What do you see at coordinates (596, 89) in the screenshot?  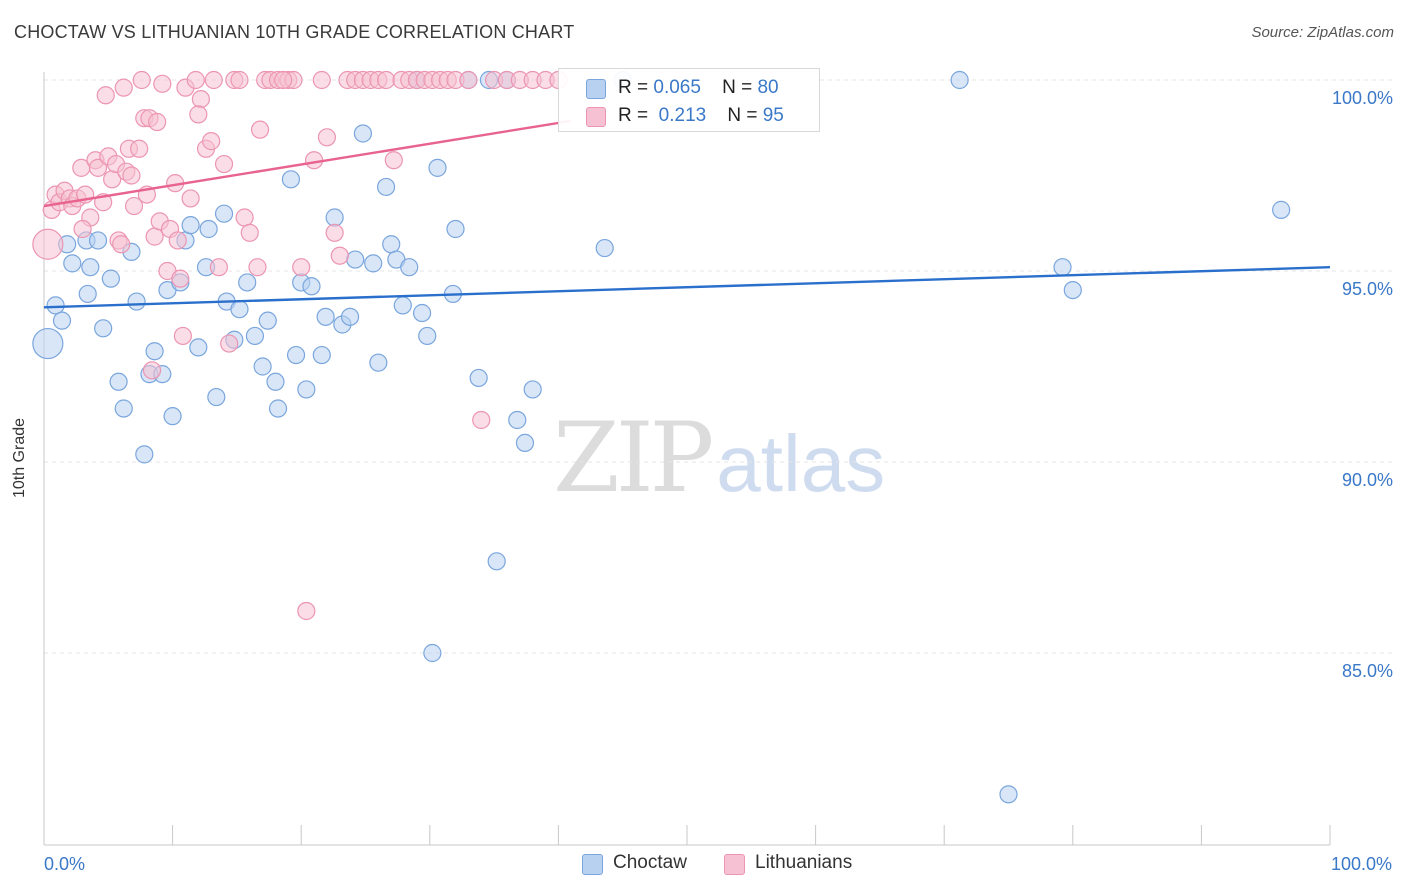 I see `choctaw-swatch` at bounding box center [596, 89].